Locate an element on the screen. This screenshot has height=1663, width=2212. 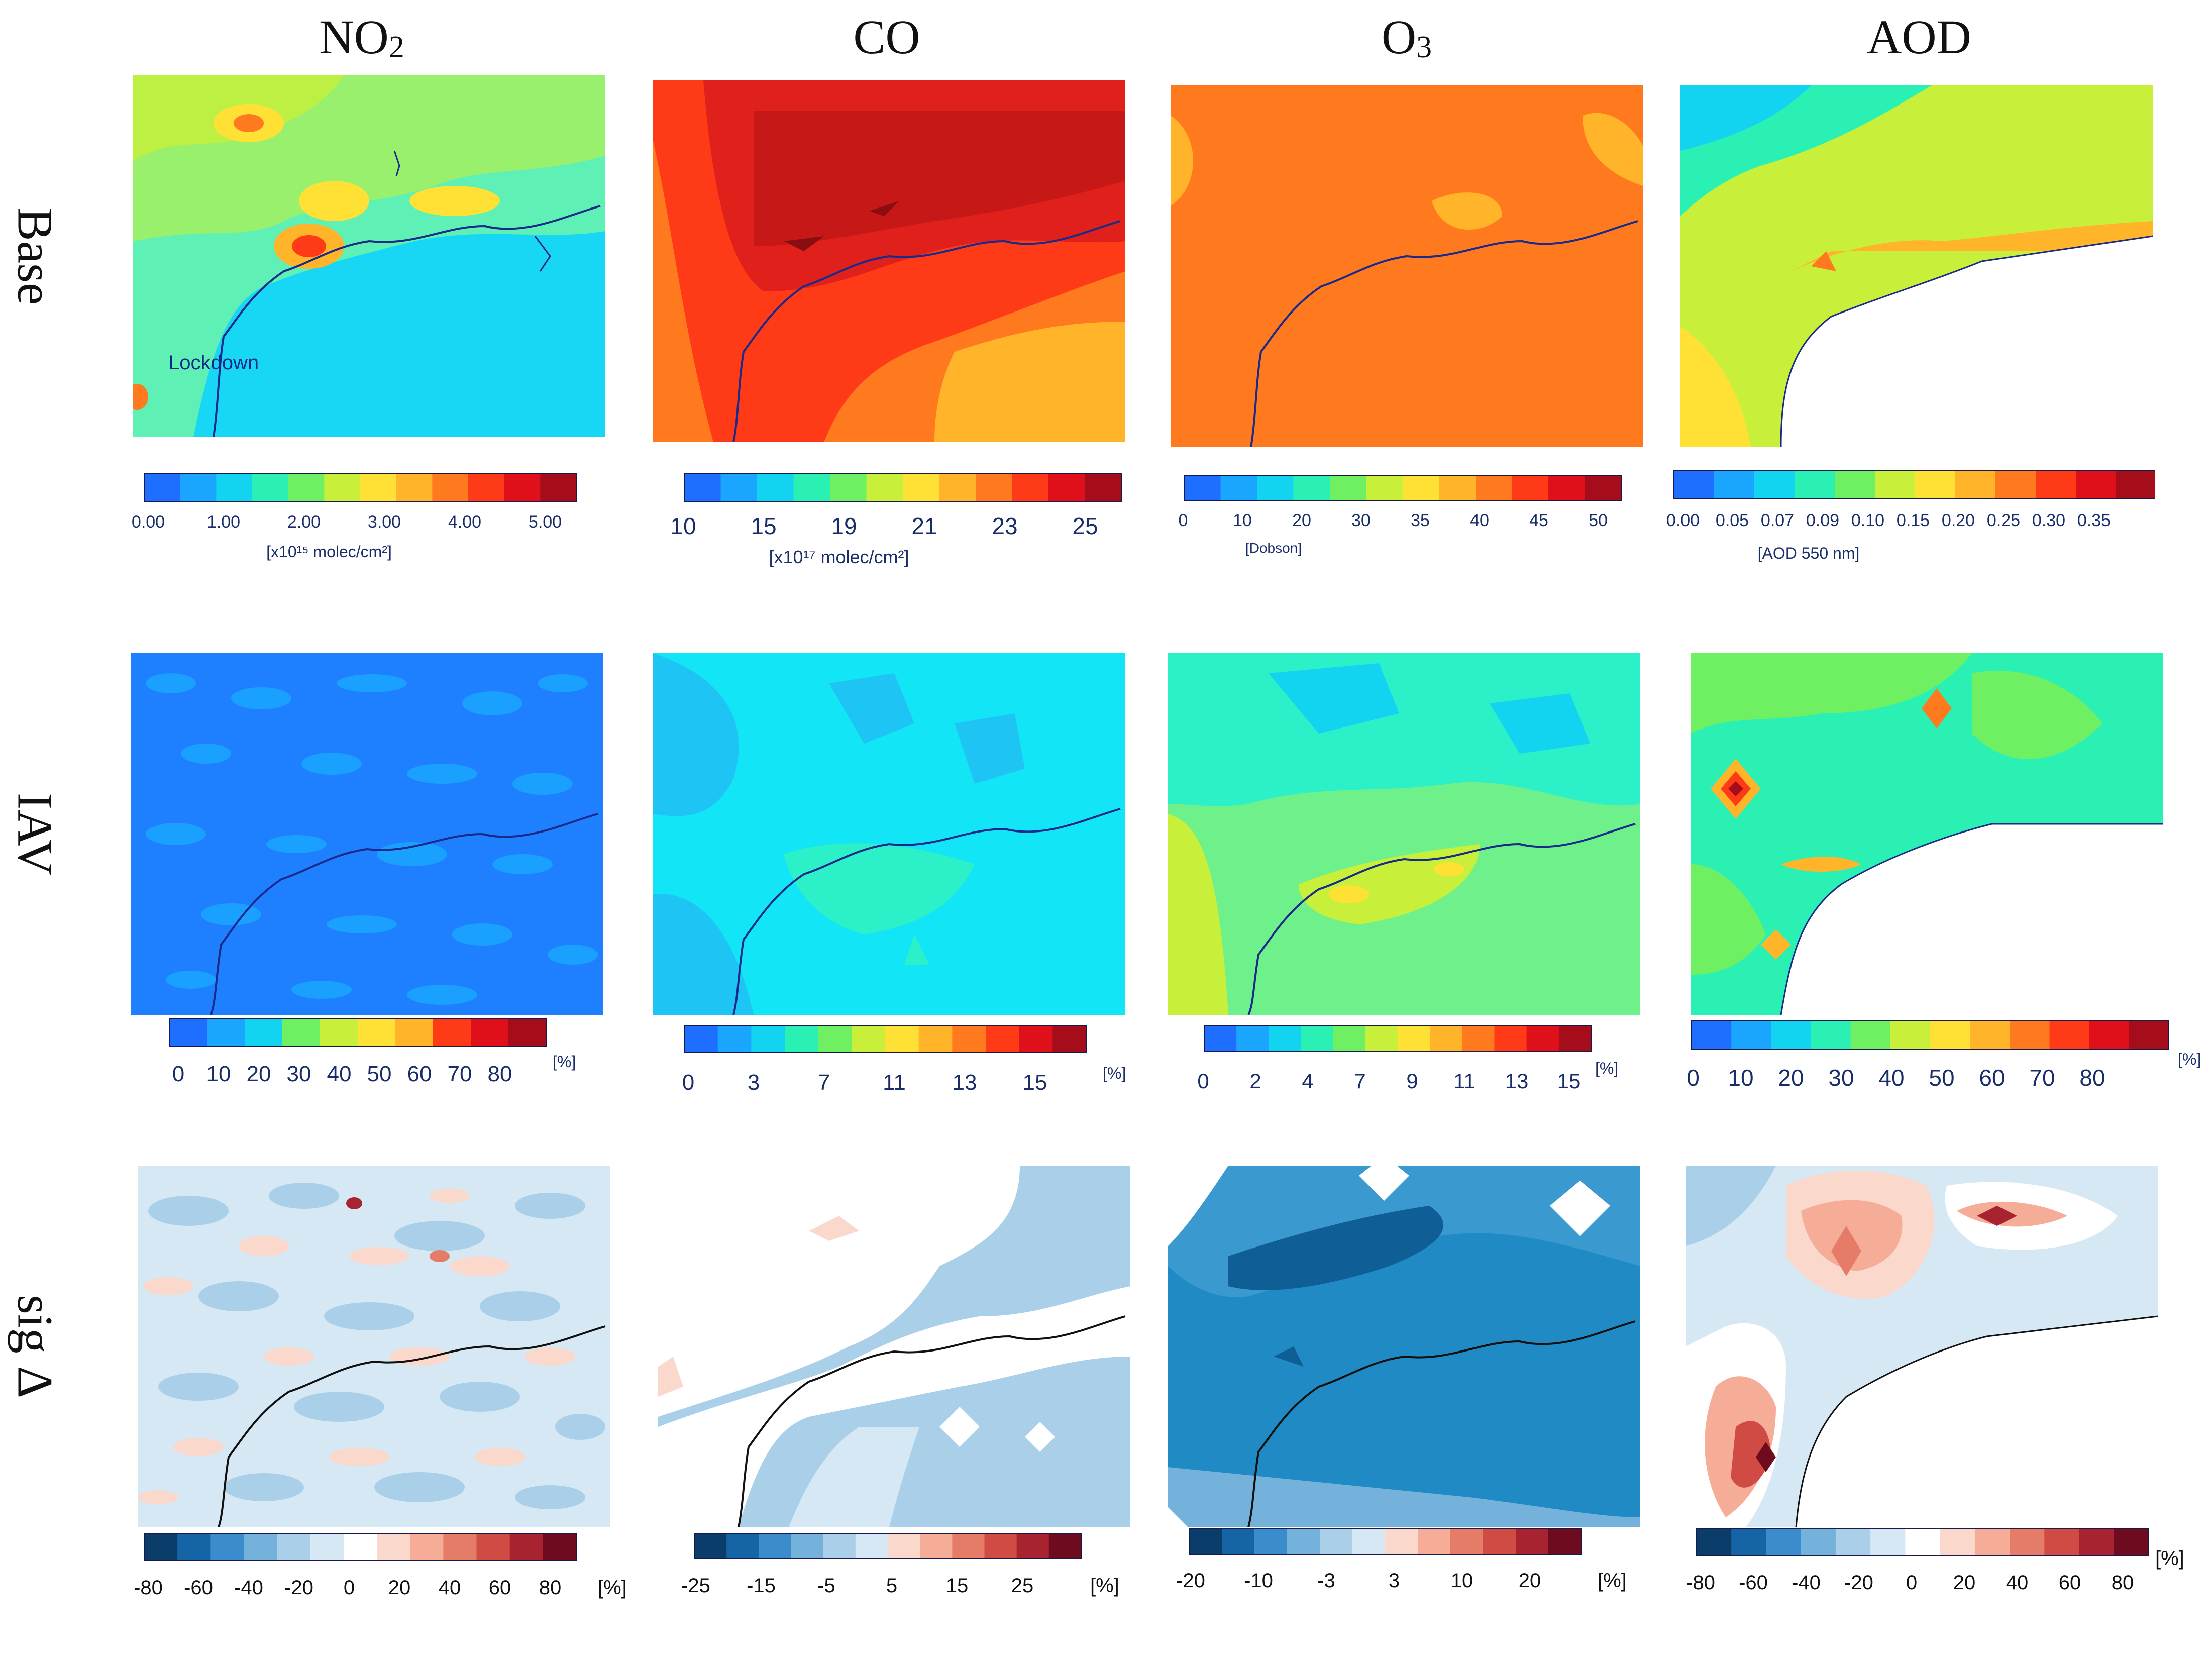
tick-label: 0.35 is located at coordinates (2094, 520).